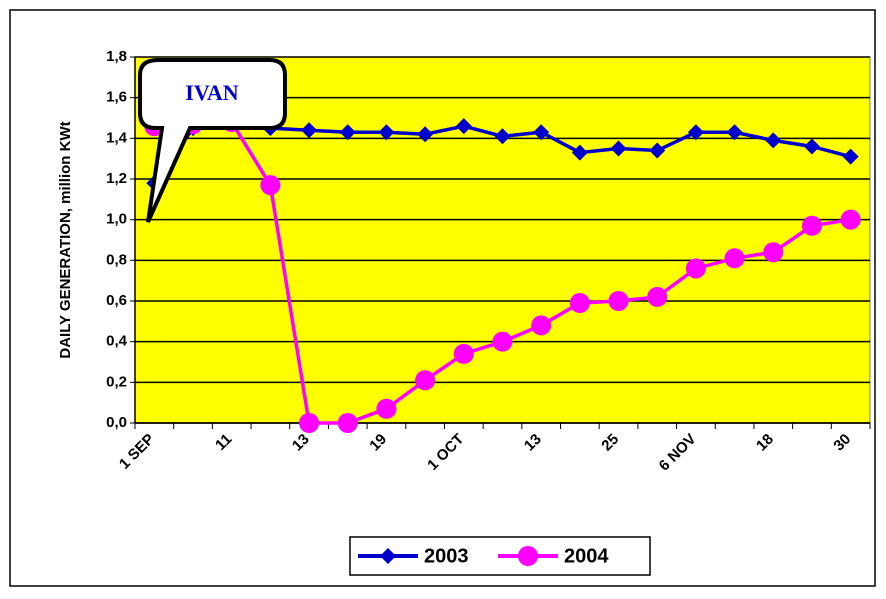 The image size is (886, 599). I want to click on y-axis-label: DAILY GENERATION, million KWt, so click(65, 239).